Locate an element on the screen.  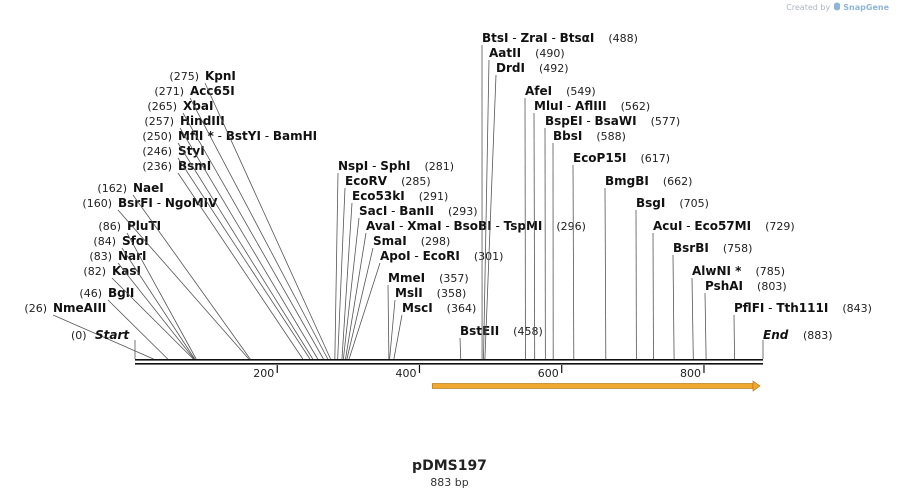
enzyme-site-bsteii: BstEII (458) is located at coordinates (501, 342).